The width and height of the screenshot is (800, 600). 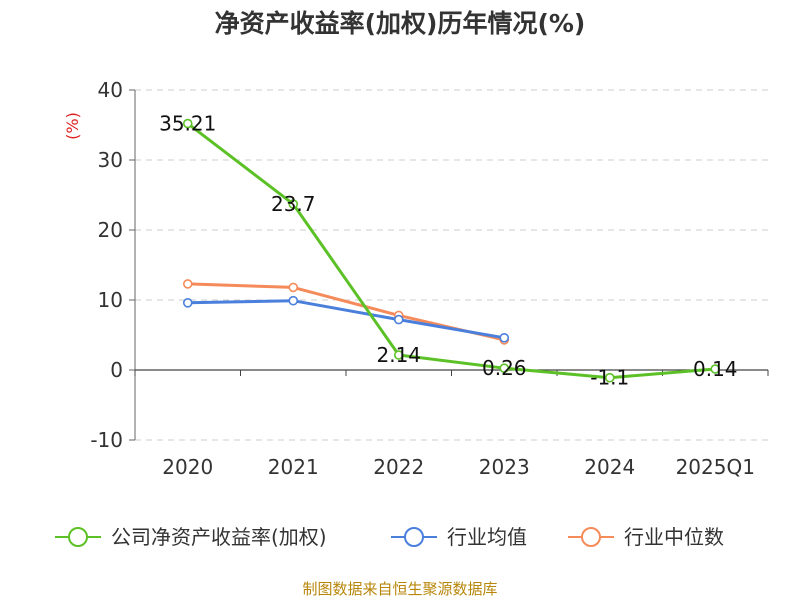 What do you see at coordinates (116, 370) in the screenshot?
I see `y-tick-label: 0` at bounding box center [116, 370].